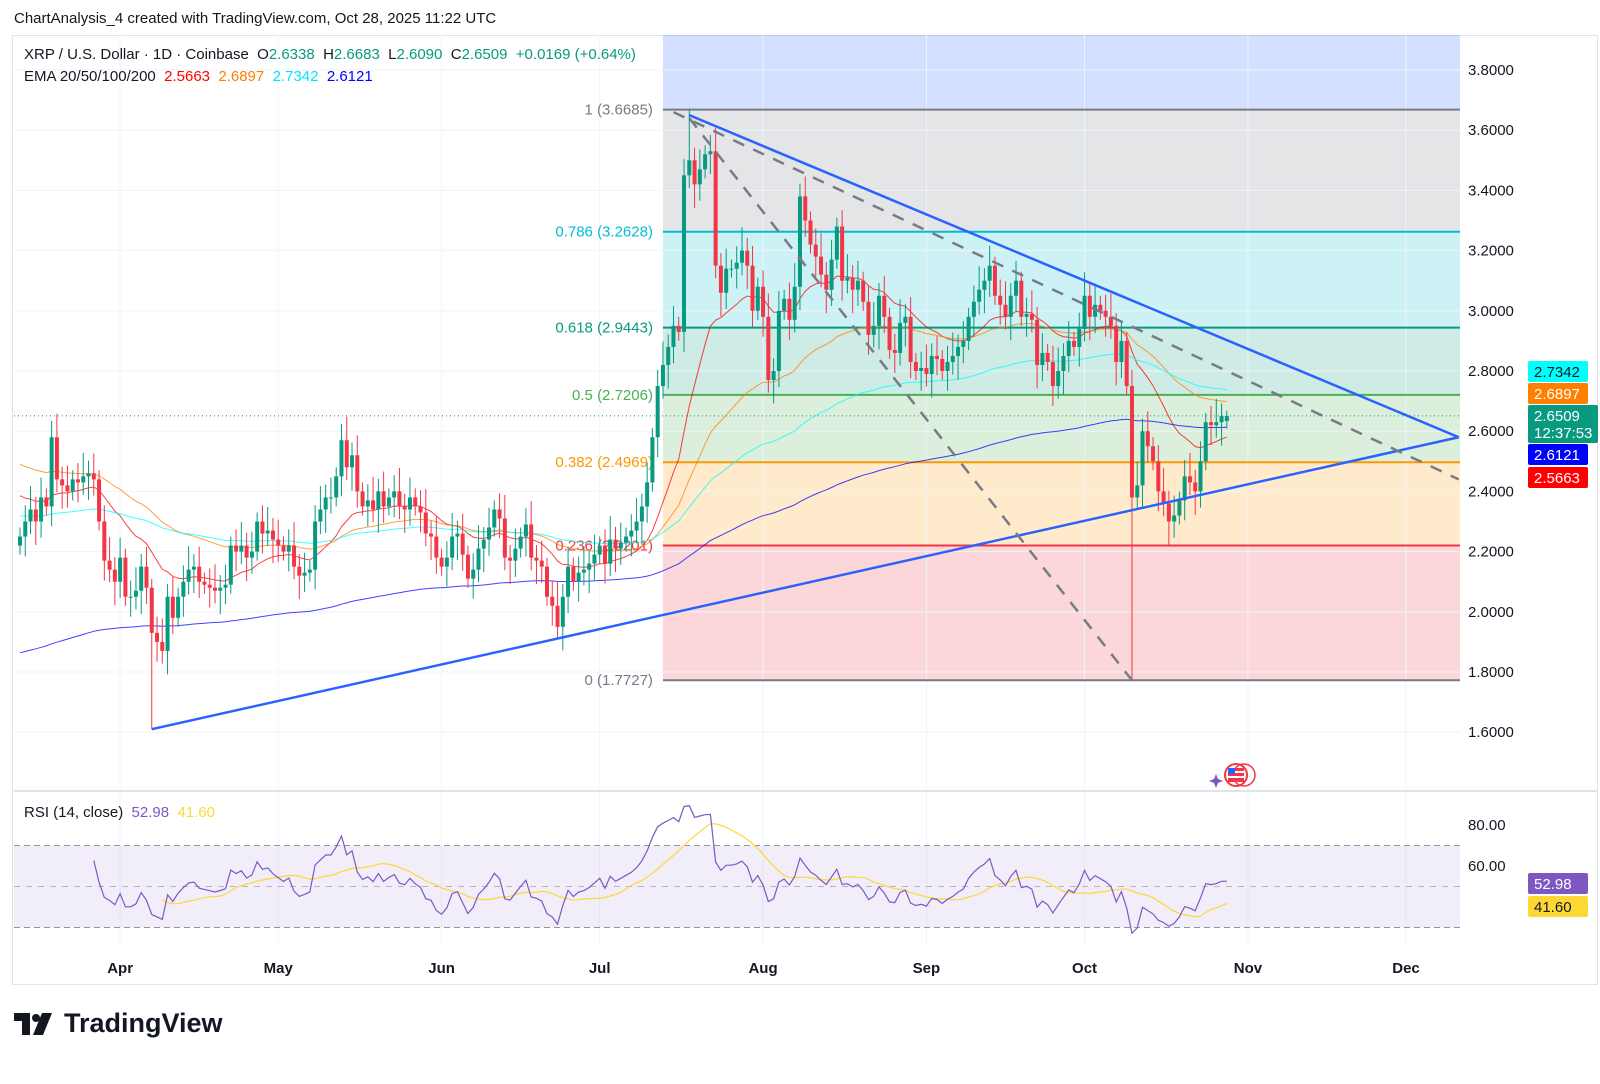 The image size is (1600, 1084). What do you see at coordinates (1557, 416) in the screenshot?
I see `price-label-text: 2.6509` at bounding box center [1557, 416].